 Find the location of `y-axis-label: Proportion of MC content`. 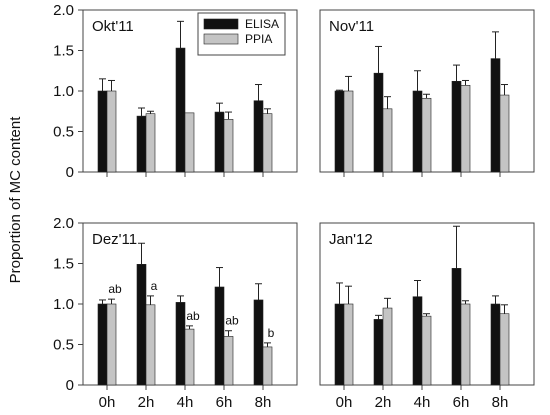

y-axis-label: Proportion of MC content is located at coordinates (15, 200).